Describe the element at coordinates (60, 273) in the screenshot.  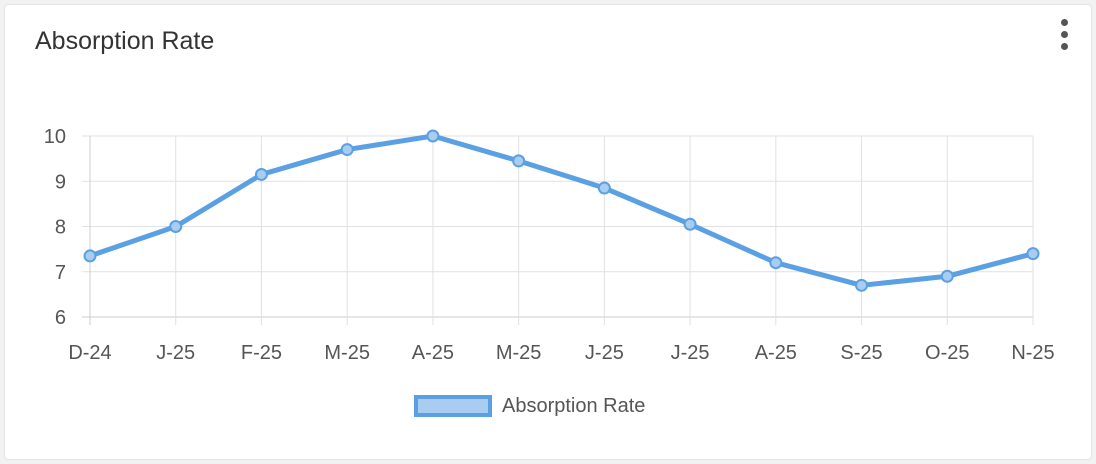
I see `y-tick-label: 7` at that location.